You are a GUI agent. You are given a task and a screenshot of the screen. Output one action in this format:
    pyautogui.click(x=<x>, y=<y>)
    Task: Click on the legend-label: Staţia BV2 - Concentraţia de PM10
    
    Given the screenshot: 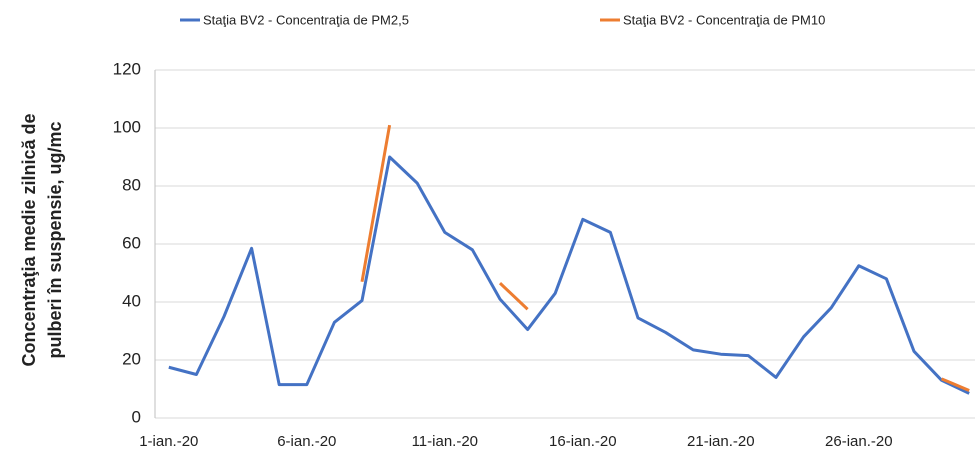 What is the action you would take?
    pyautogui.click(x=724, y=19)
    